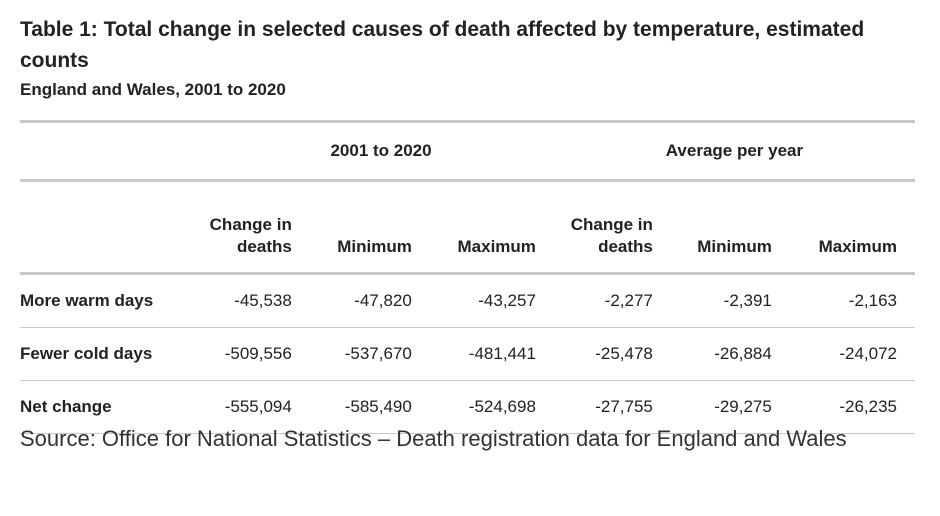 The height and width of the screenshot is (516, 940). Describe the element at coordinates (730, 227) in the screenshot. I see `column-header-avg-minimum: Minimum` at that location.